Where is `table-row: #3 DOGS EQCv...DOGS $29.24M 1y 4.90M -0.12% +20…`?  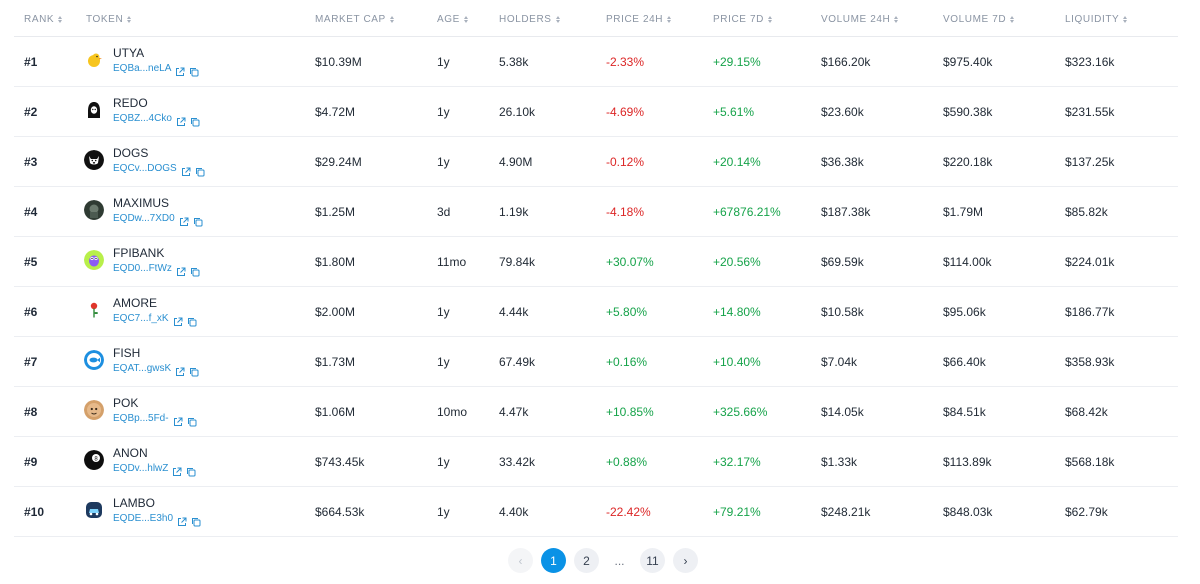 table-row: #3 DOGS EQCv...DOGS $29.24M 1y 4.90M -0.12% +20… is located at coordinates (596, 162).